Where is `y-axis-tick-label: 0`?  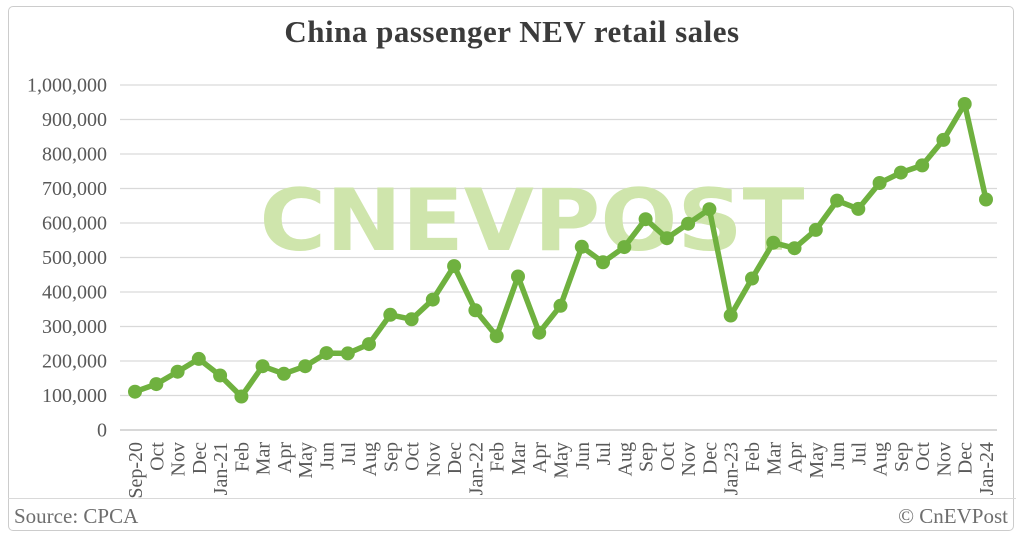
y-axis-tick-label: 0 is located at coordinates (102, 431).